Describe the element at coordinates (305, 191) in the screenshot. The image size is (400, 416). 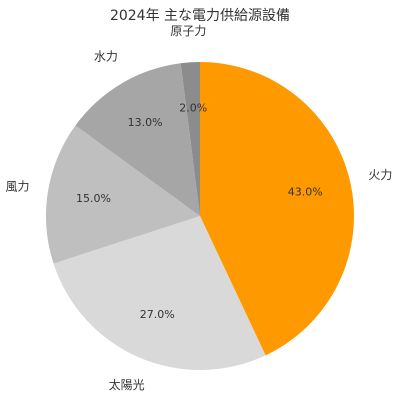
I see `value-label: 43.0%` at that location.